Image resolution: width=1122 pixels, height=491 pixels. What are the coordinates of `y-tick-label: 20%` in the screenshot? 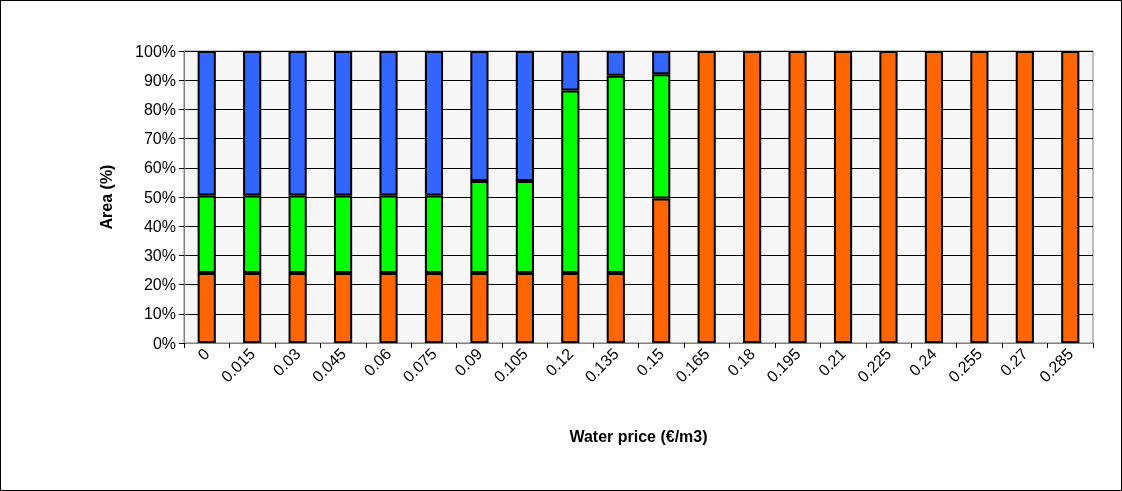 It's located at (159, 285).